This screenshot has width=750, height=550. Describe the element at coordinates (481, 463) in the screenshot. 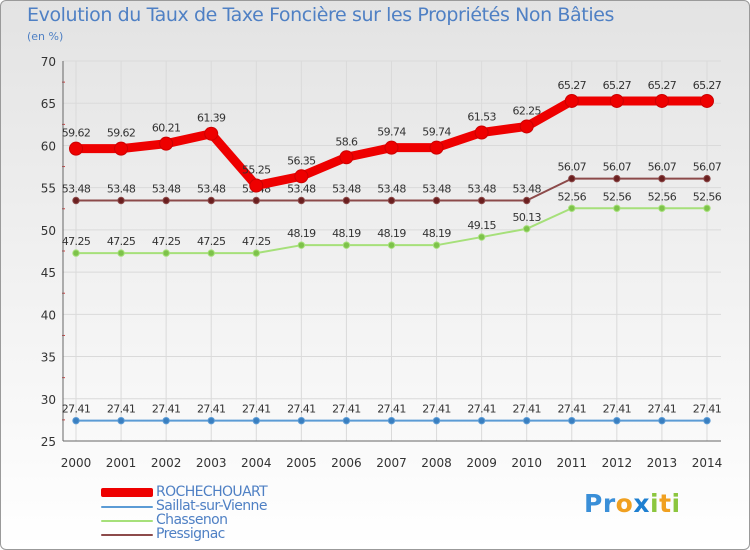

I see `x-tick-label: 2009` at that location.